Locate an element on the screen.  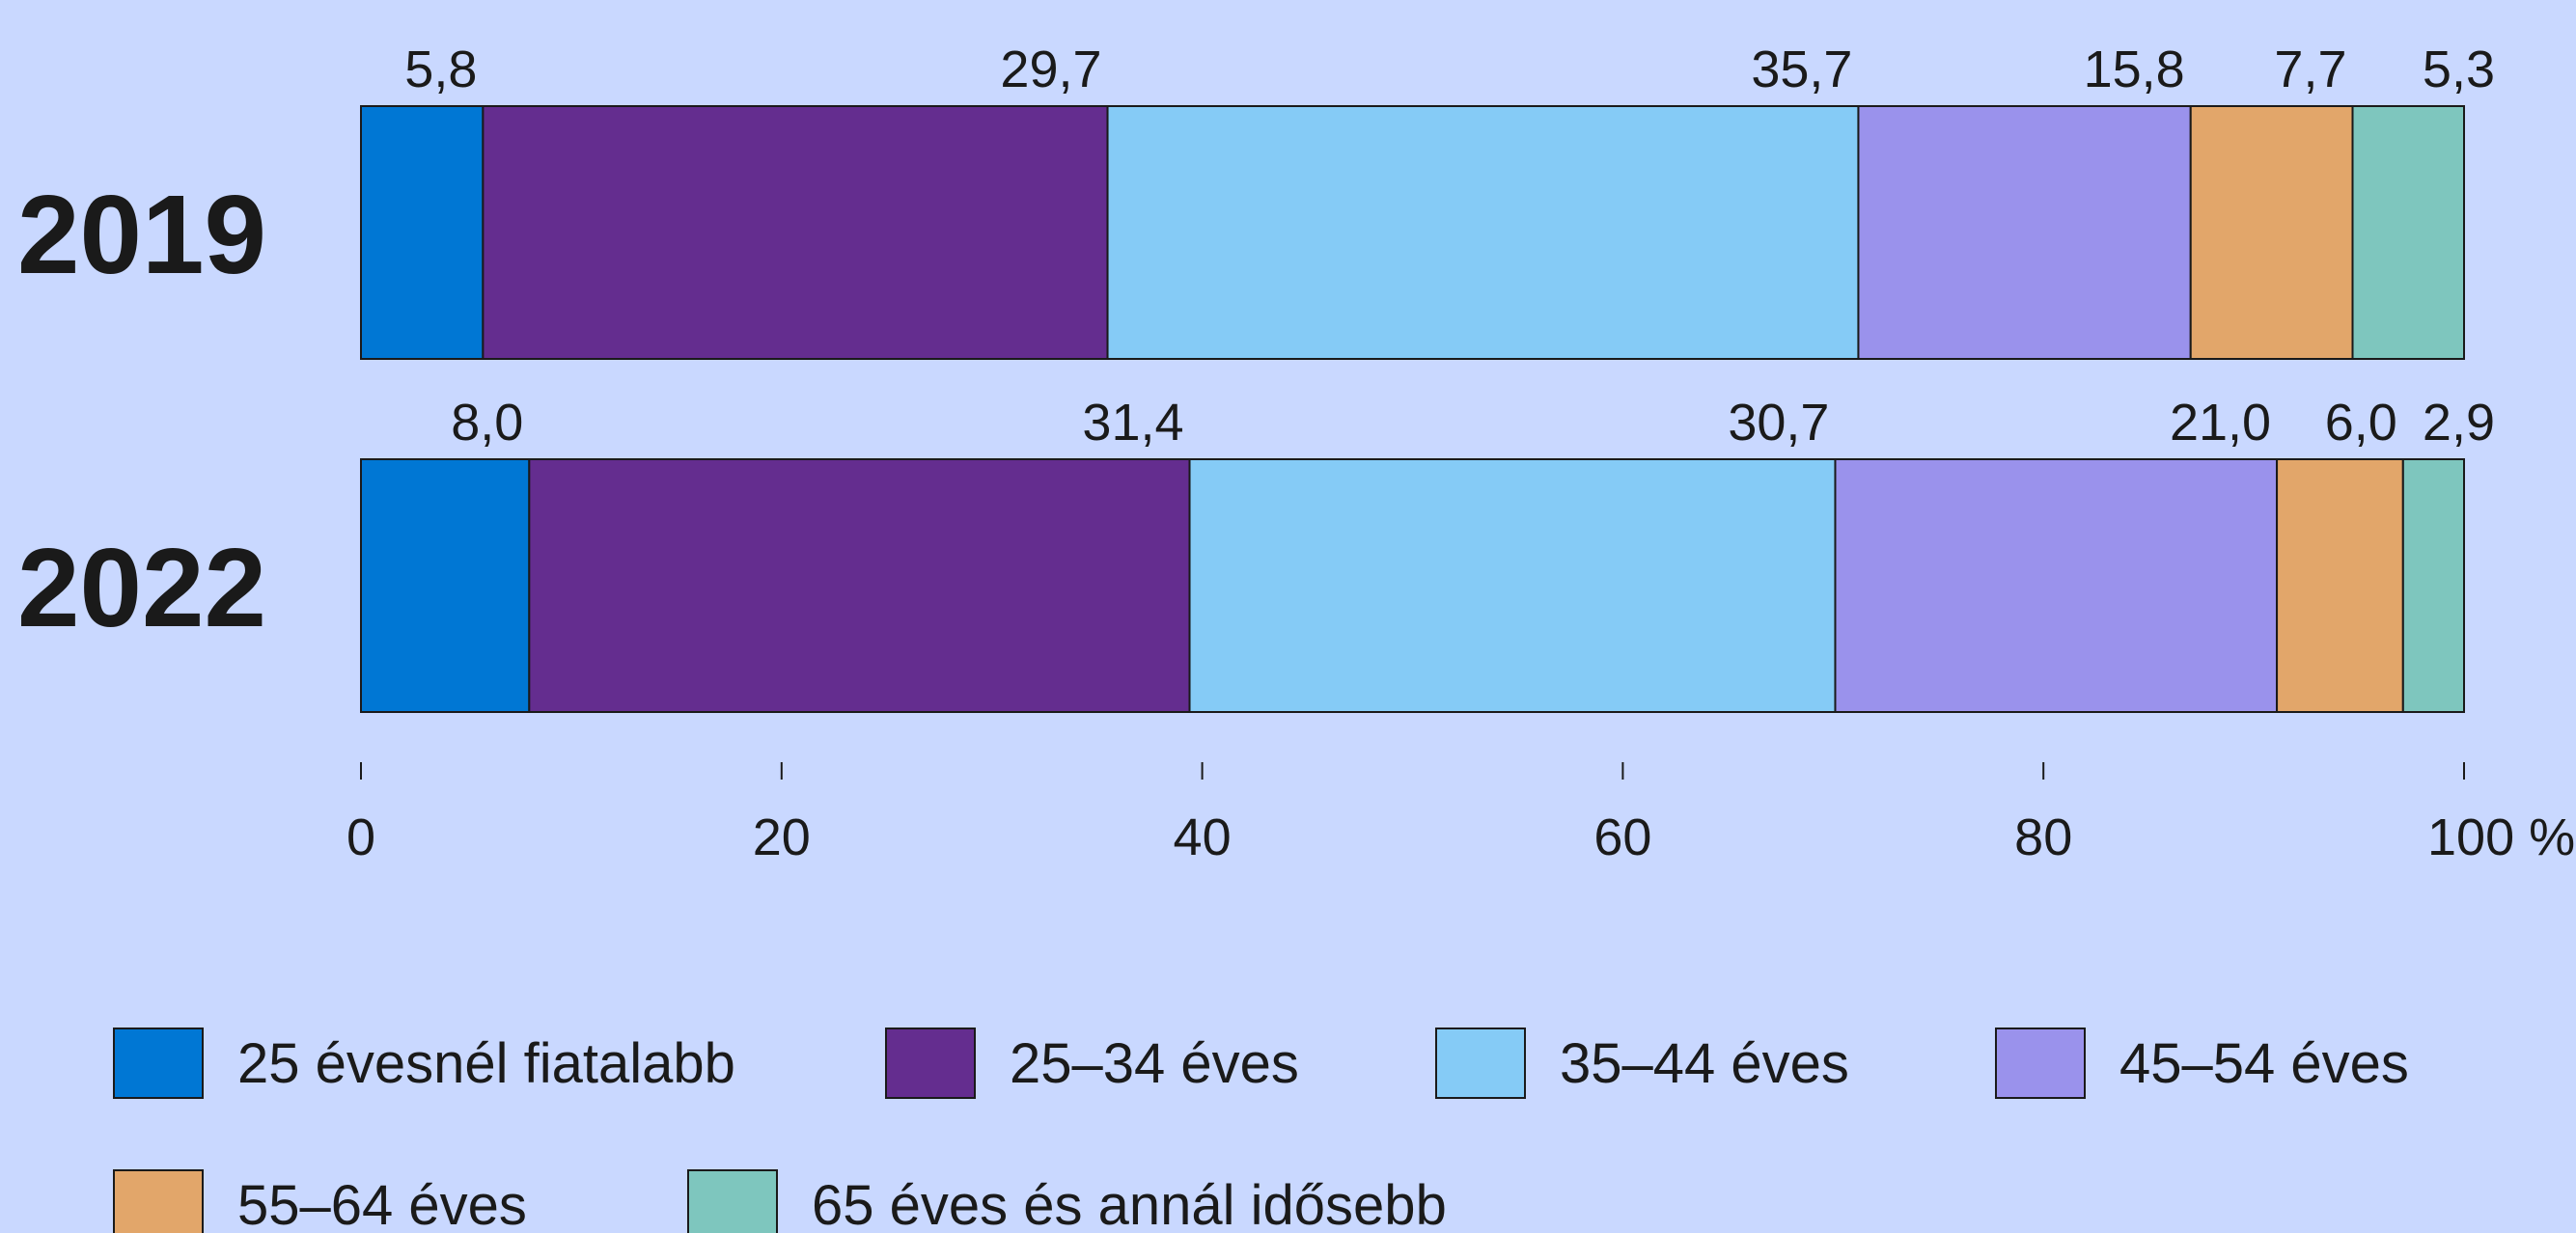
category-label-2019: 2019 is located at coordinates (141, 235).